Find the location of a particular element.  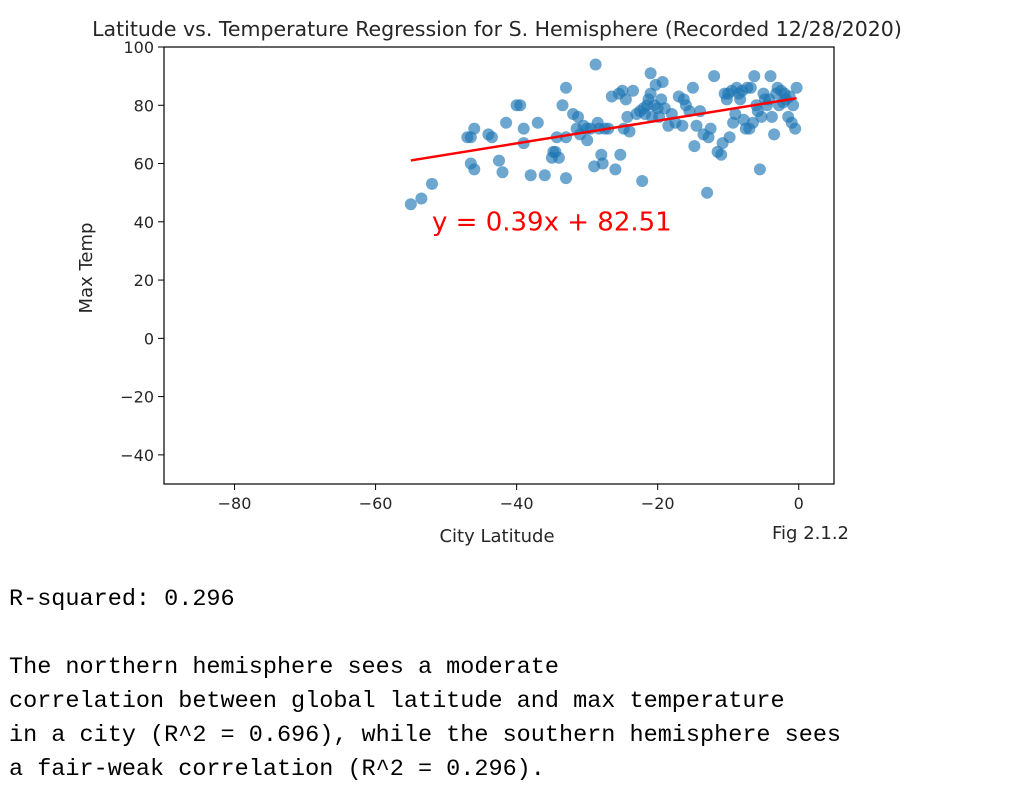

r-squared-output: R-squared: 0.296 is located at coordinates (122, 599).